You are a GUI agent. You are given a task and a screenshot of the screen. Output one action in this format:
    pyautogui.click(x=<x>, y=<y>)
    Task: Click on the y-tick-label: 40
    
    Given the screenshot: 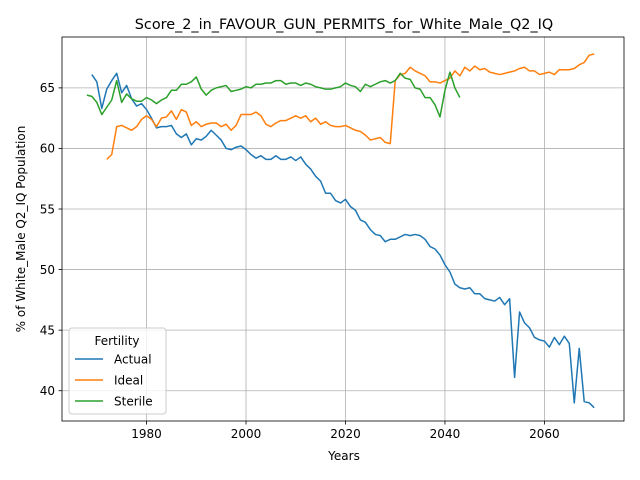 What is the action you would take?
    pyautogui.click(x=47, y=391)
    